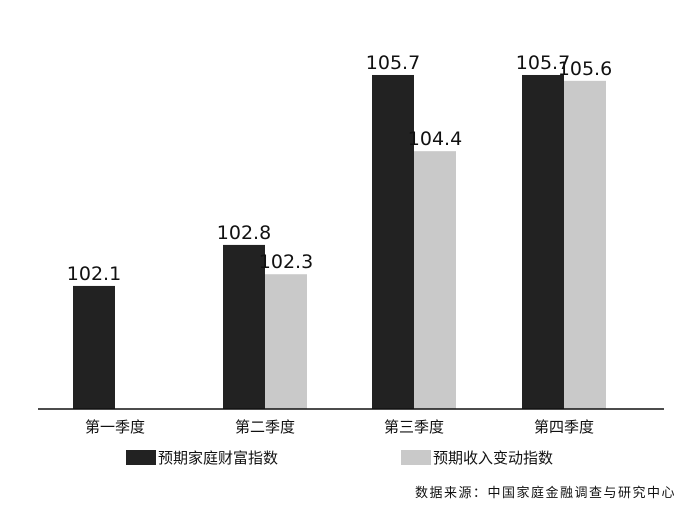 The height and width of the screenshot is (508, 700). I want to click on x-tick-label-3: 第三季度, so click(414, 427).